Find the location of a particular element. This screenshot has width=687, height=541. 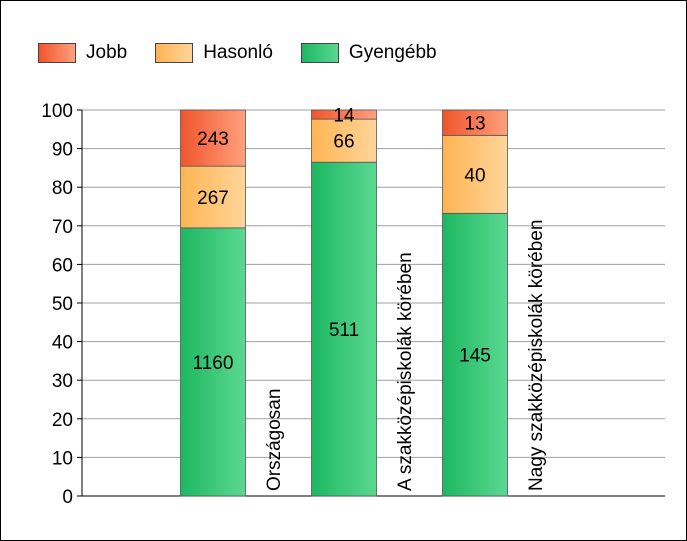

data-label-gyengébb-2: 145 is located at coordinates (475, 356).